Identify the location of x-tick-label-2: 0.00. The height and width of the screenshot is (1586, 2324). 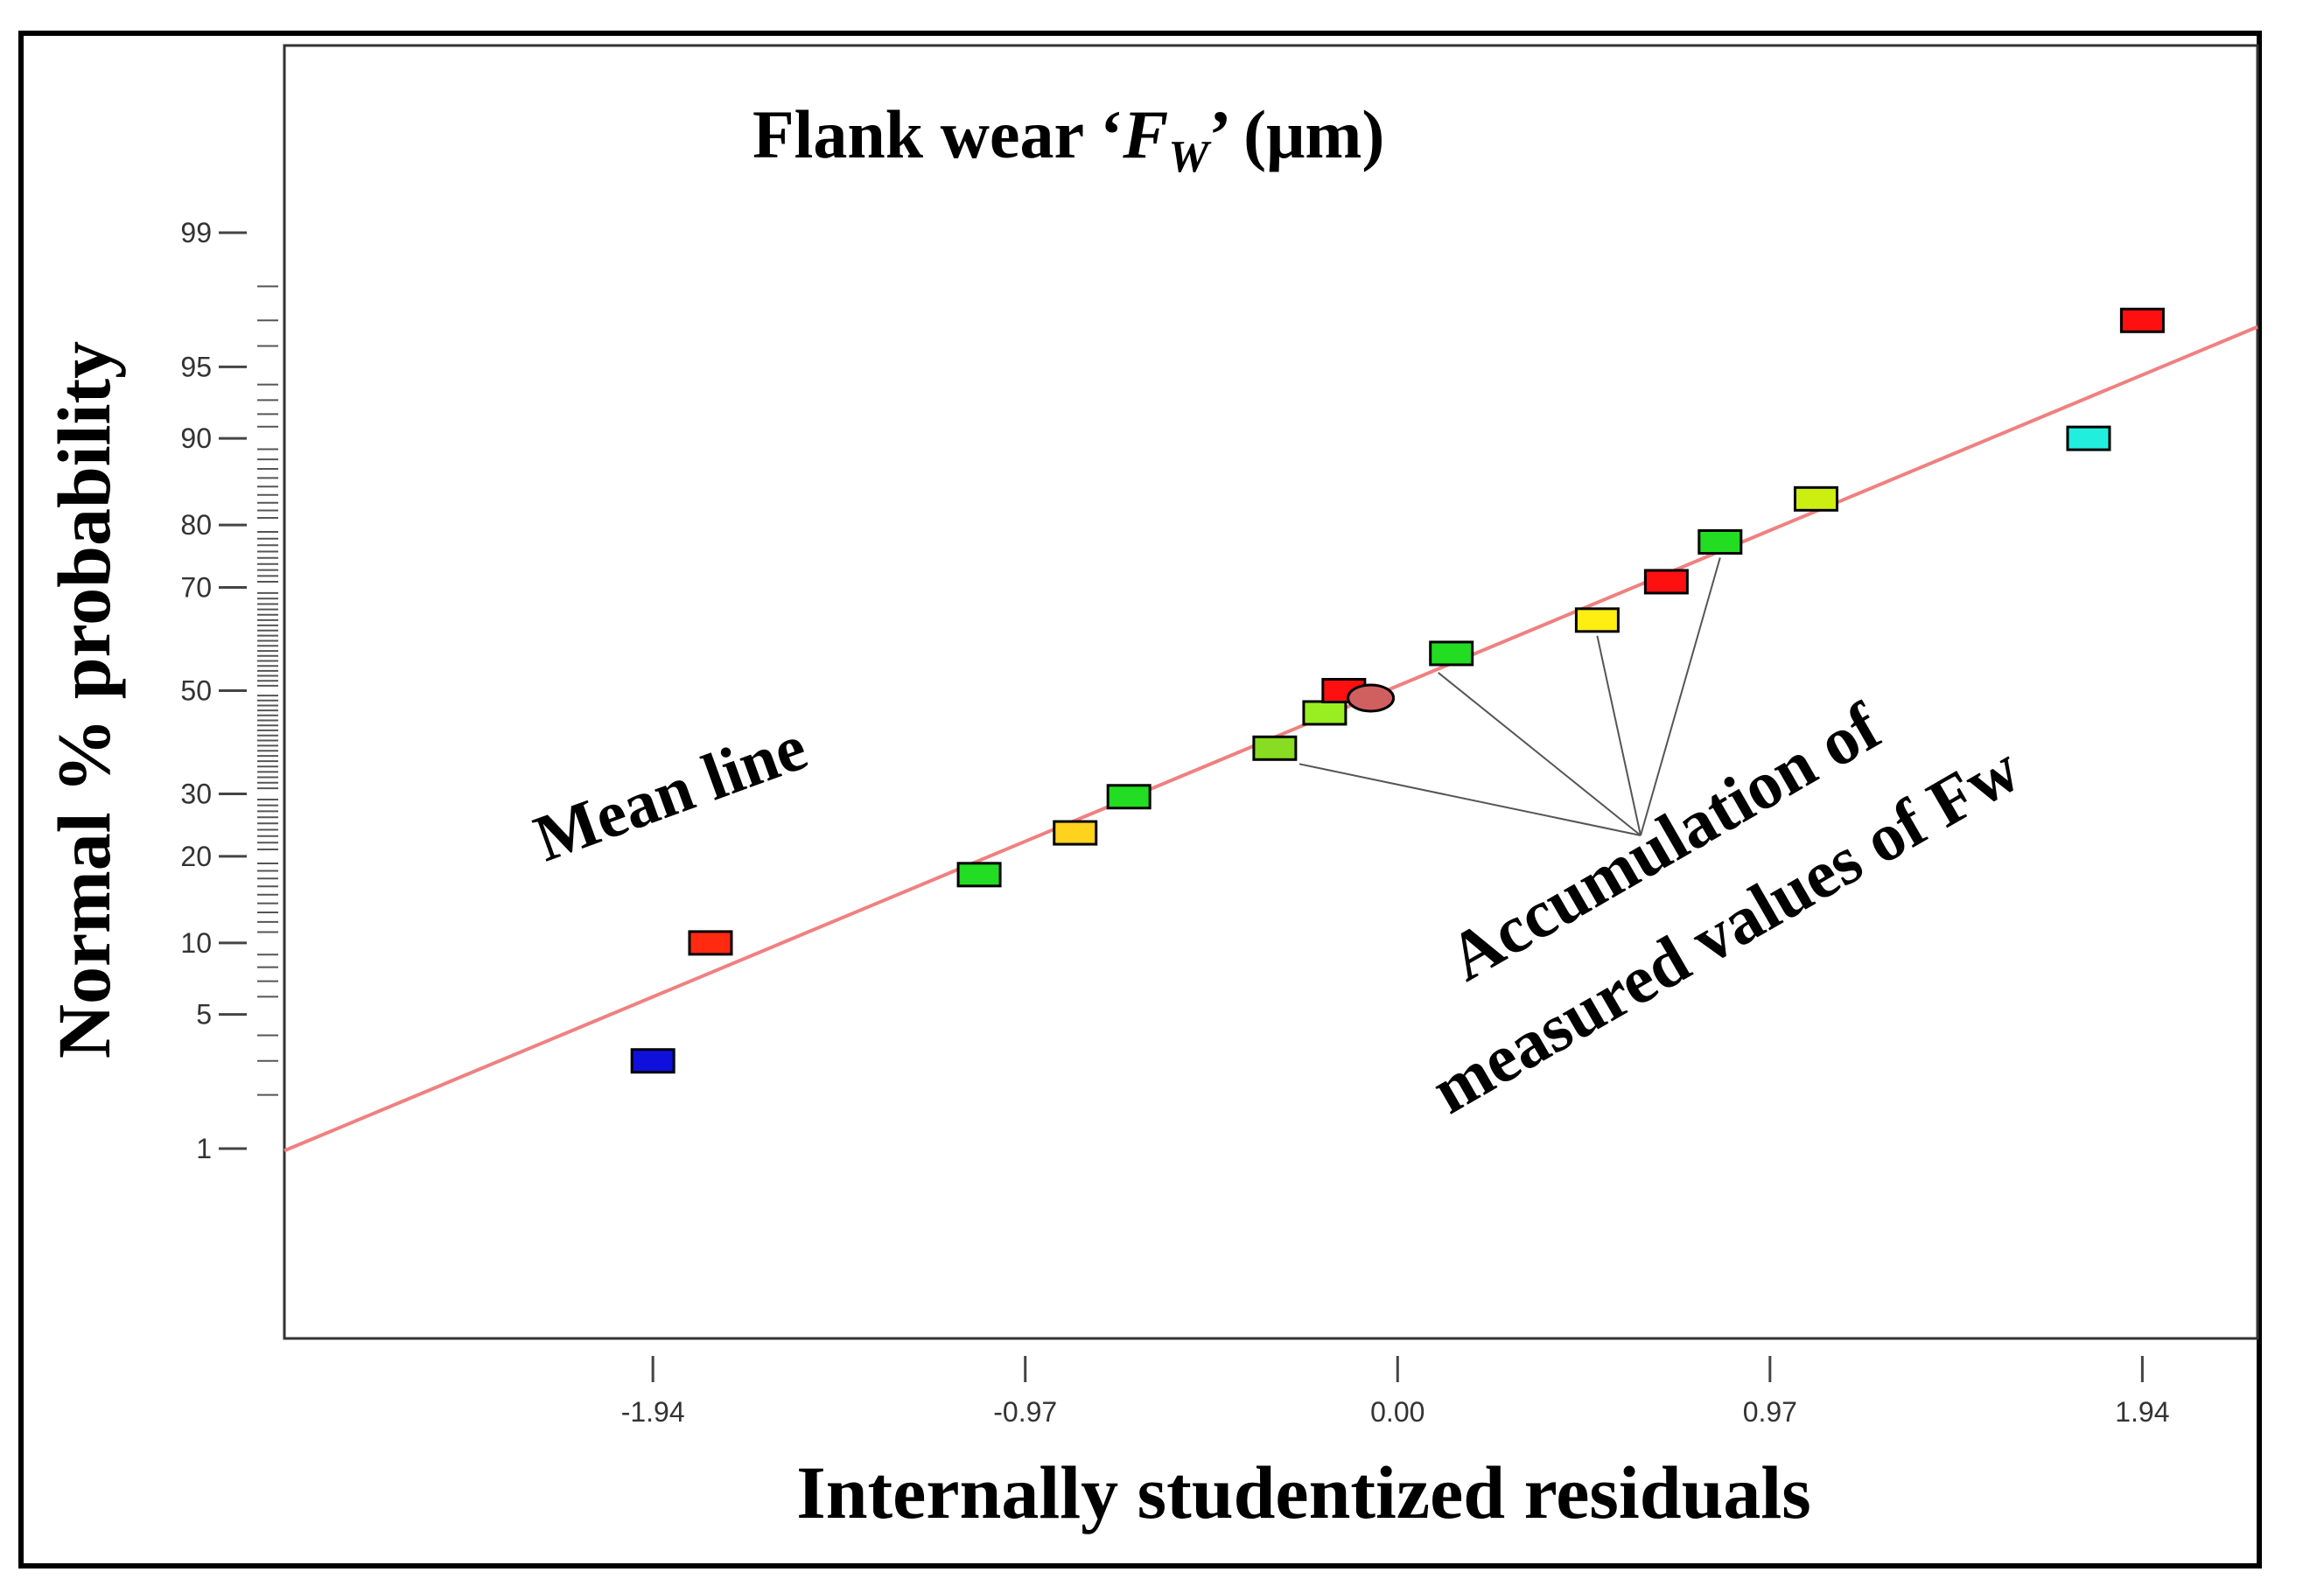
(1397, 1412).